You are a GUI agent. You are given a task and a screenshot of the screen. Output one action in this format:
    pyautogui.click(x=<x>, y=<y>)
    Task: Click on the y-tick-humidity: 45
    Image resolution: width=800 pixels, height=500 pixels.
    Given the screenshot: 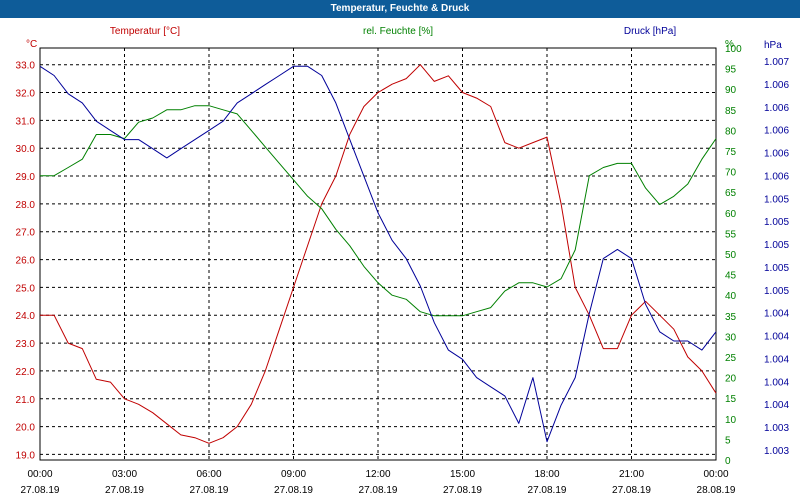 What is the action you would take?
    pyautogui.click(x=731, y=276)
    